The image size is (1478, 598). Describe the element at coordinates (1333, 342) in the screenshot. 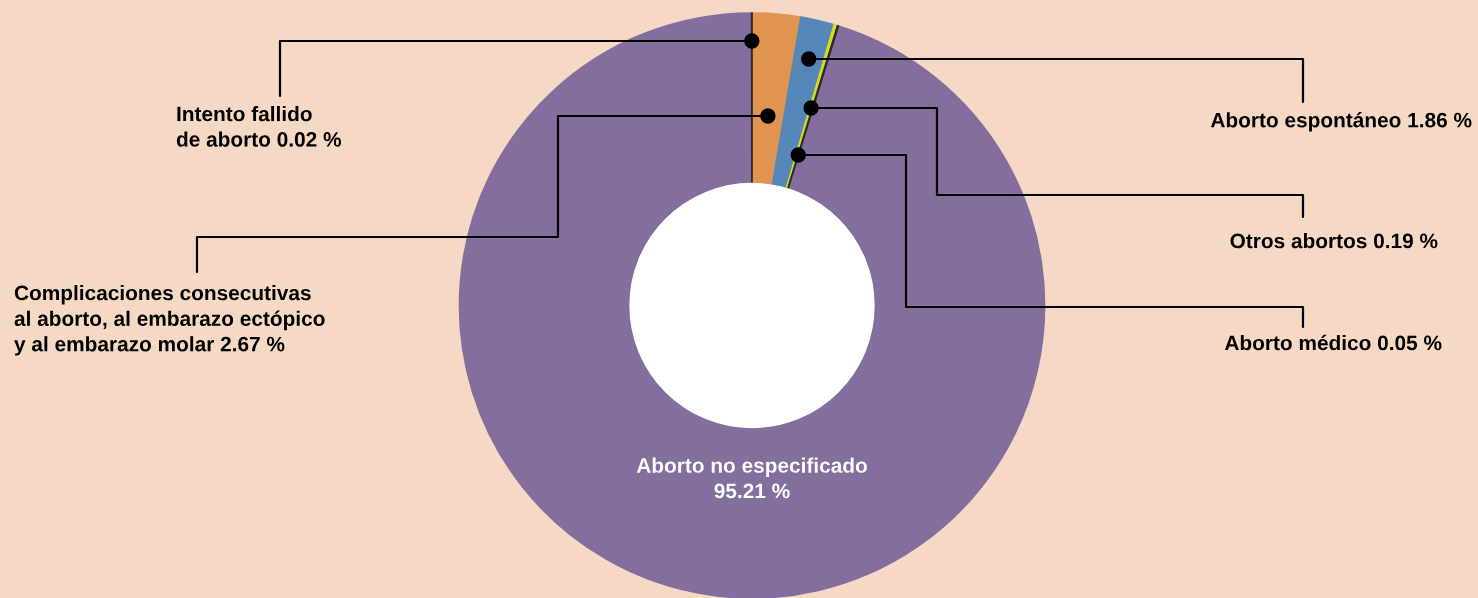

I see `slice-label: Aborto médico 0.05 %` at that location.